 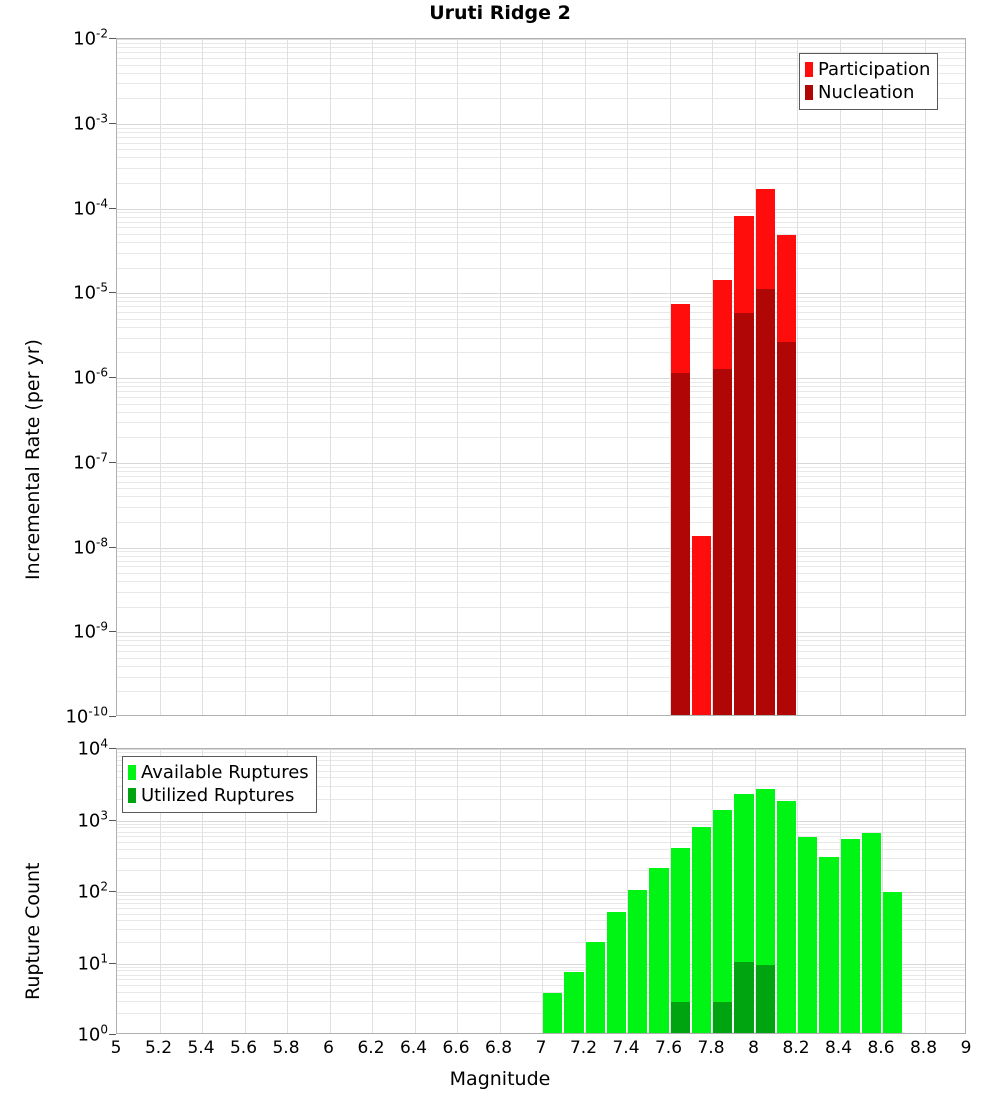 What do you see at coordinates (500, 13) in the screenshot?
I see `page-title: Uruti Ridge 2` at bounding box center [500, 13].